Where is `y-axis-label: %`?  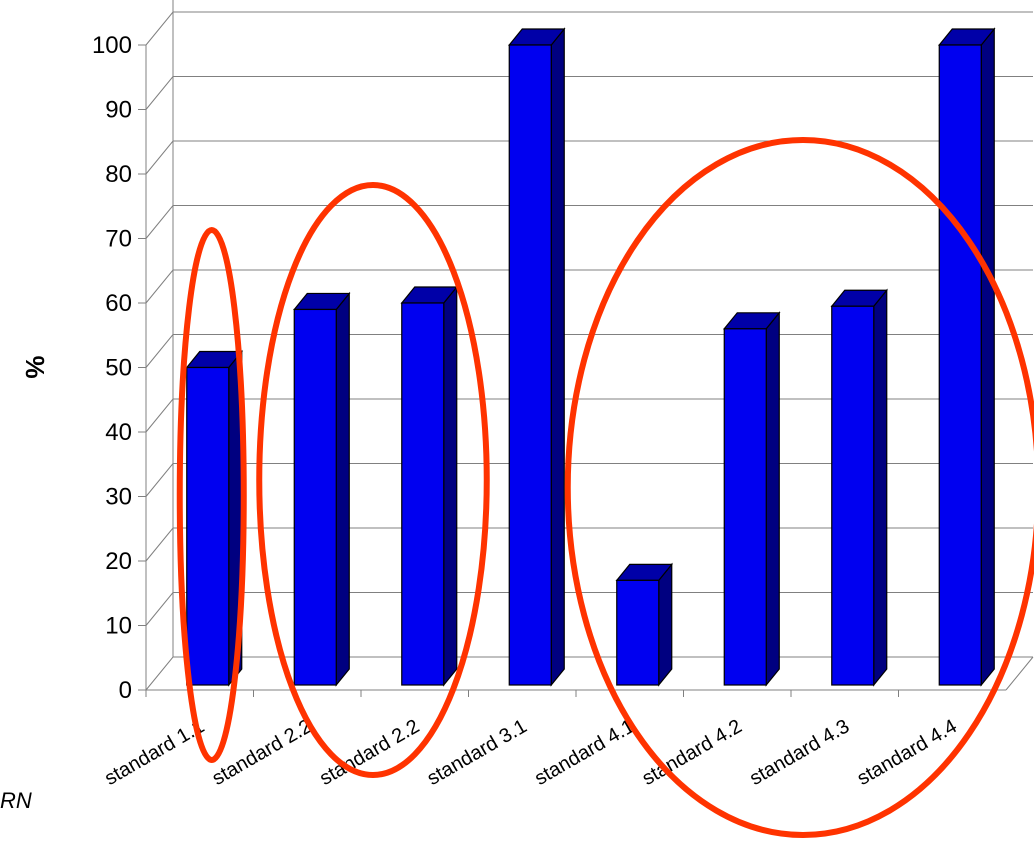
y-axis-label: % is located at coordinates (35, 366).